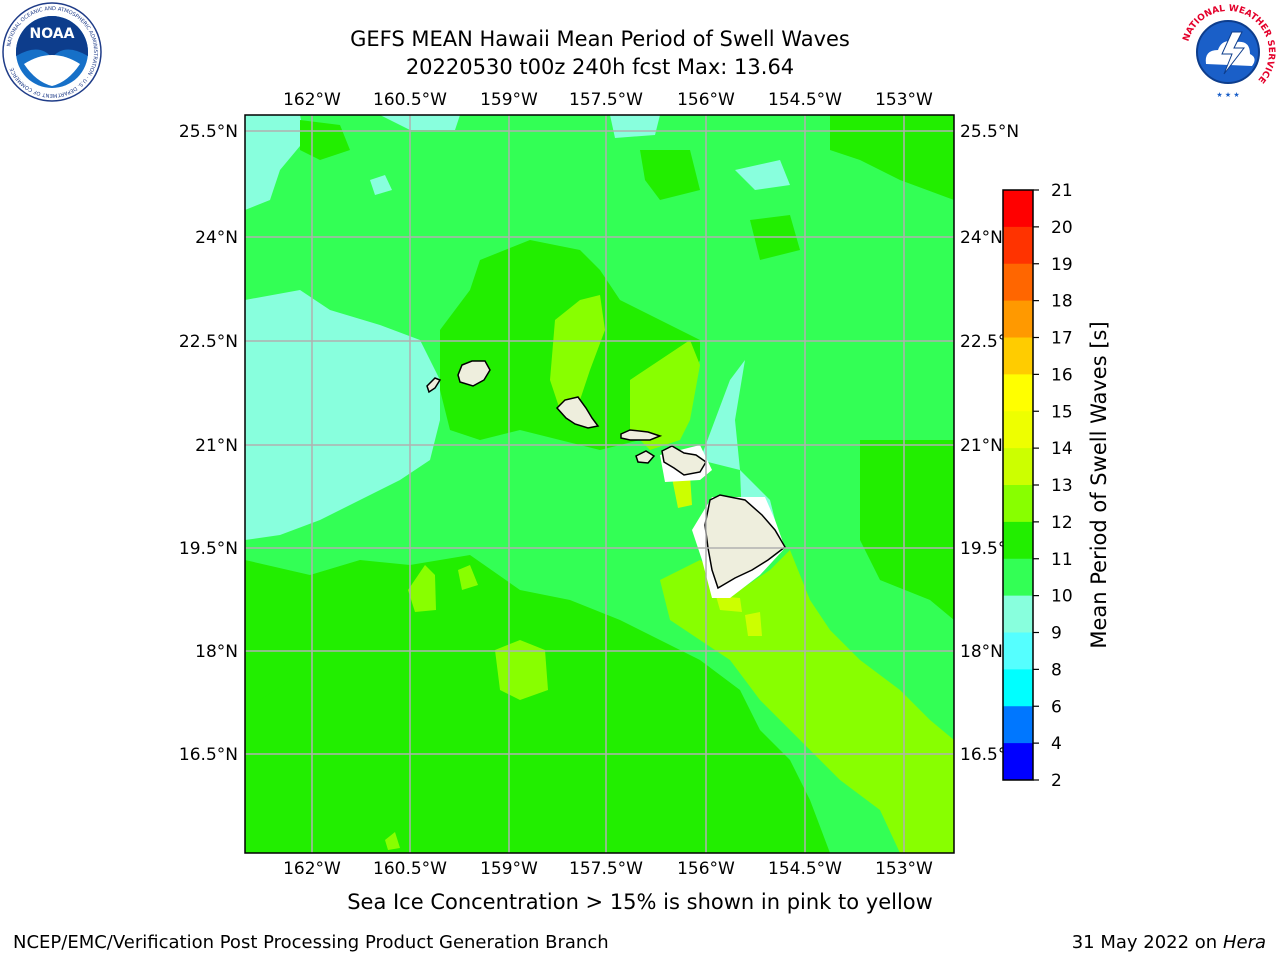 Image resolution: width=1280 pixels, height=960 pixels. What do you see at coordinates (1056, 670) in the screenshot?
I see `colorbar-tick: 8` at bounding box center [1056, 670].